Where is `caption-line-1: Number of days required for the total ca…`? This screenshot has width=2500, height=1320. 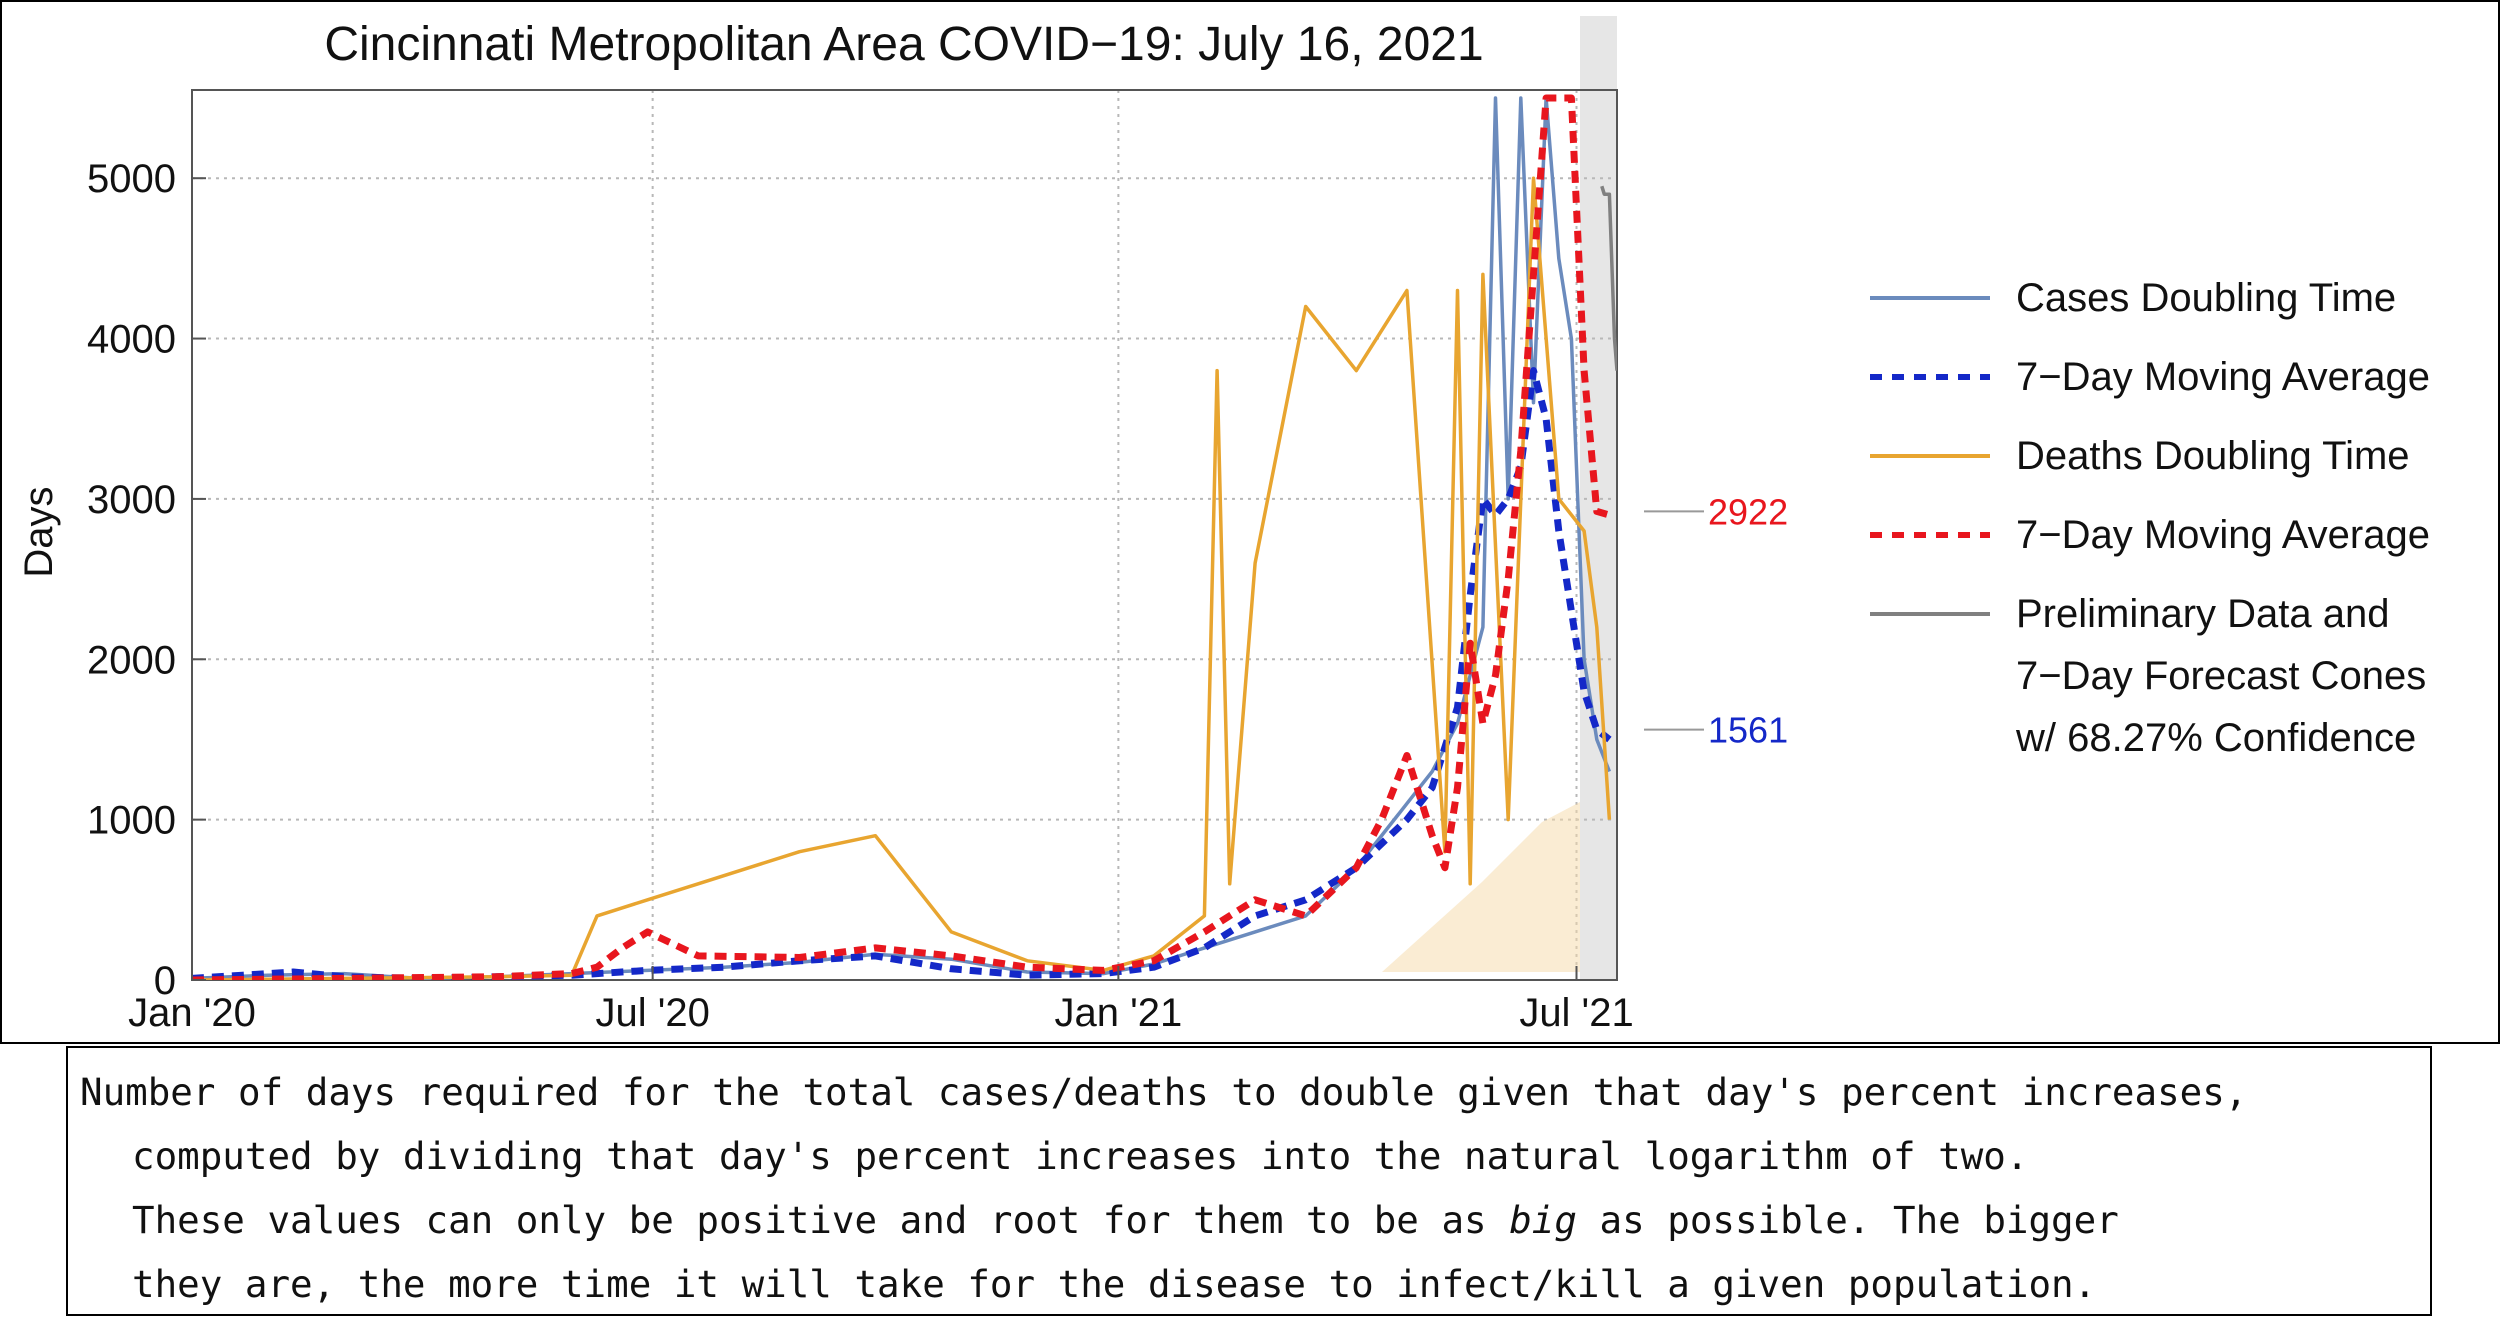
caption-line-1: Number of days required for the total ca… is located at coordinates (1164, 1092).